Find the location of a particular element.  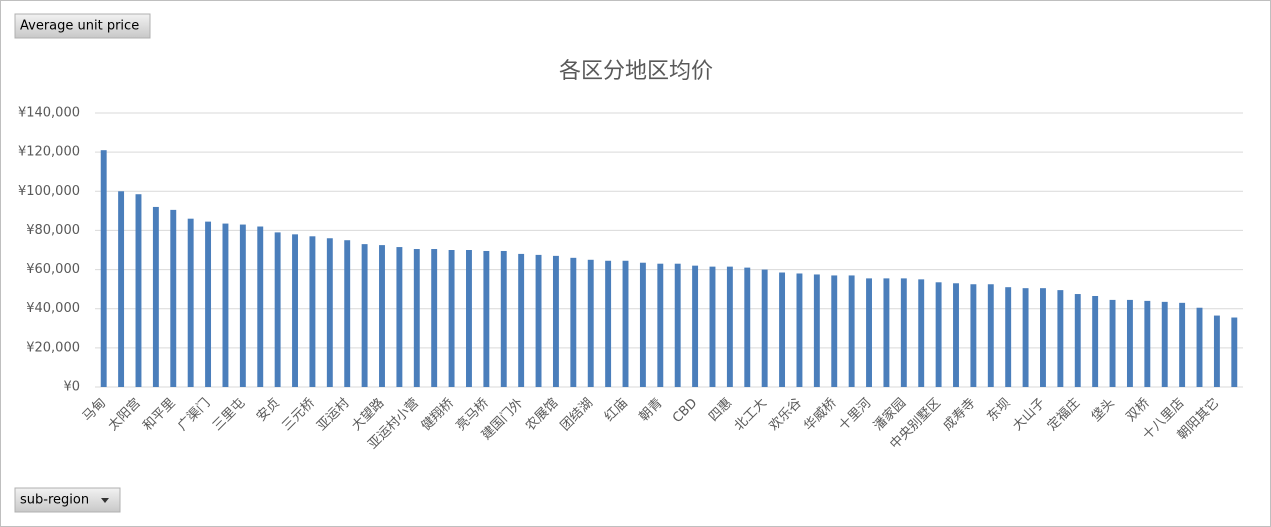

chart-title: 各区分地区均价 is located at coordinates (636, 71).